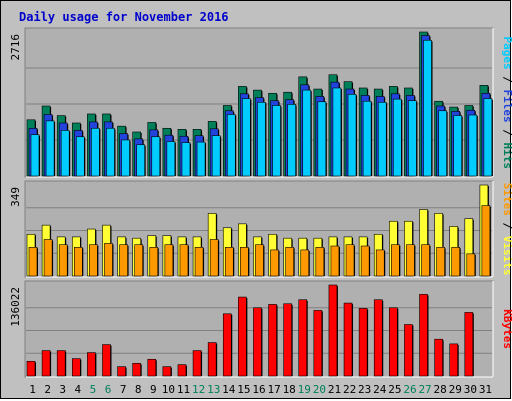 The width and height of the screenshot is (512, 401). Describe the element at coordinates (108, 389) in the screenshot. I see `x-tick-label: 6` at that location.